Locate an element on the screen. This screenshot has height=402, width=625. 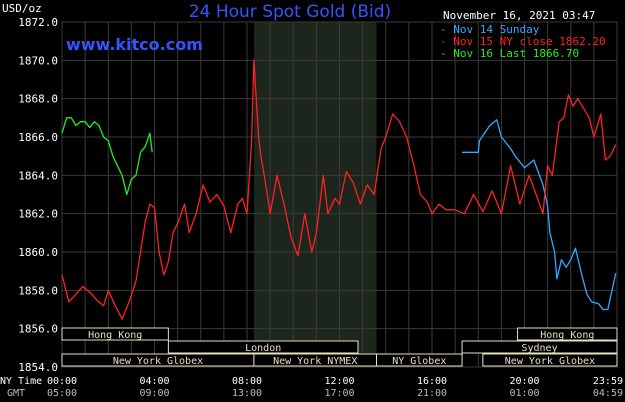
session-label: London is located at coordinates (263, 348).